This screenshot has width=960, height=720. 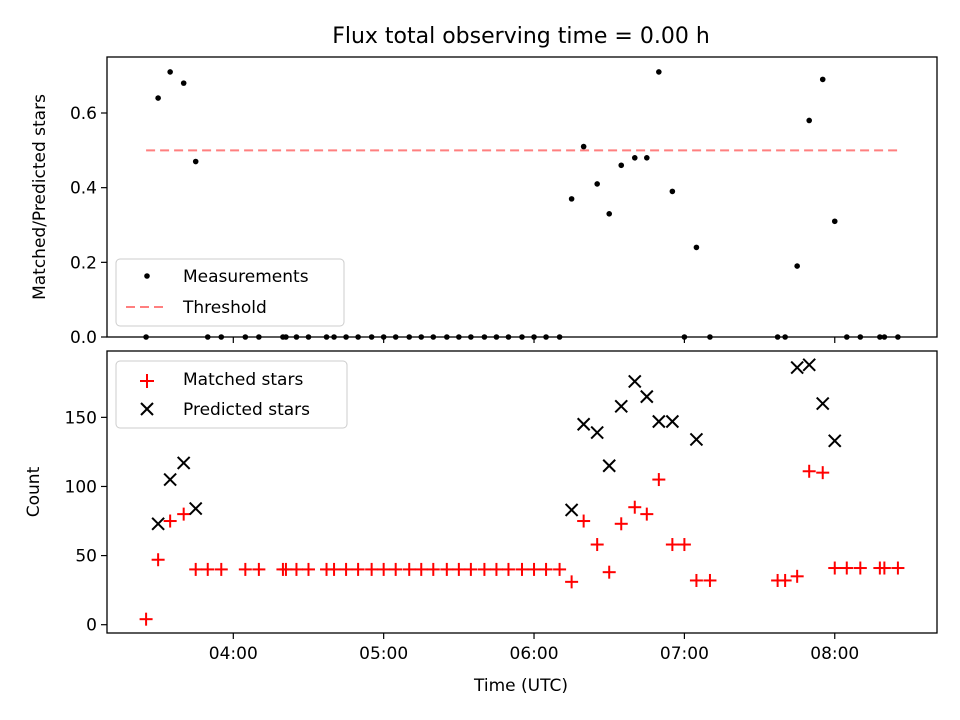 I want to click on x-tick-label: 08:00, so click(x=834, y=654).